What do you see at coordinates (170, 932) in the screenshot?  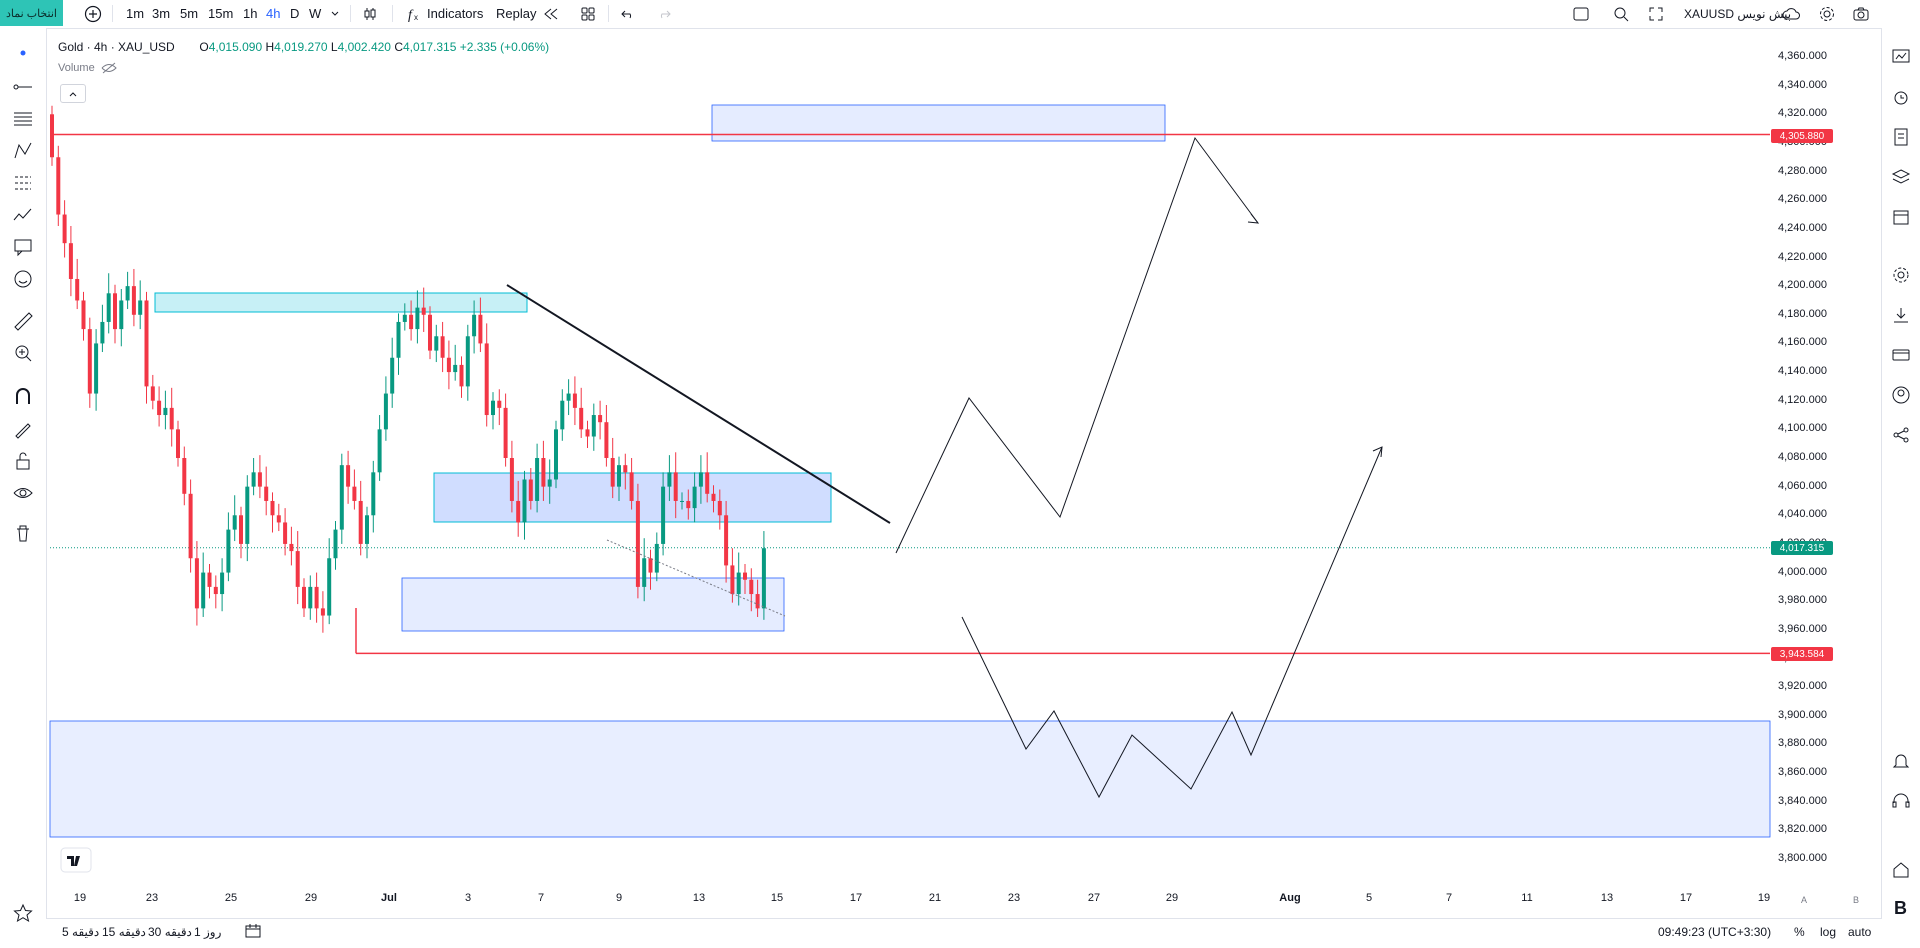 I see `range-30m: 30 دقیقه` at bounding box center [170, 932].